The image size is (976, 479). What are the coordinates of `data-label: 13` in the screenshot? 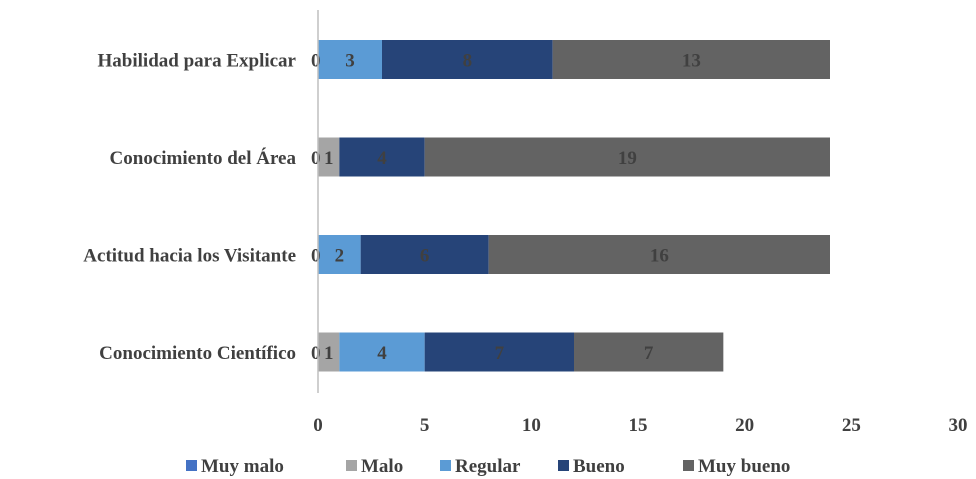 It's located at (691, 61).